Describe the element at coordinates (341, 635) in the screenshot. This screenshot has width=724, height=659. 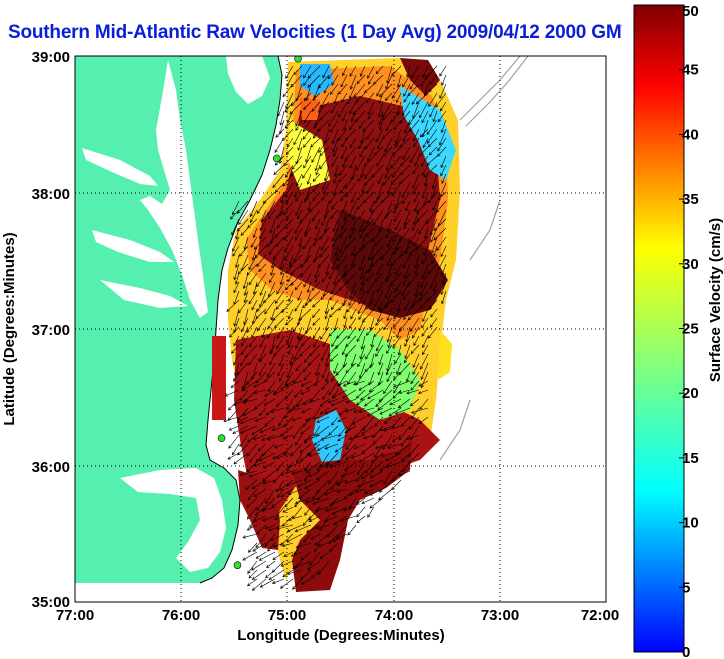
I see `x-axis-label: Longitude (Degrees:Minutes)` at that location.